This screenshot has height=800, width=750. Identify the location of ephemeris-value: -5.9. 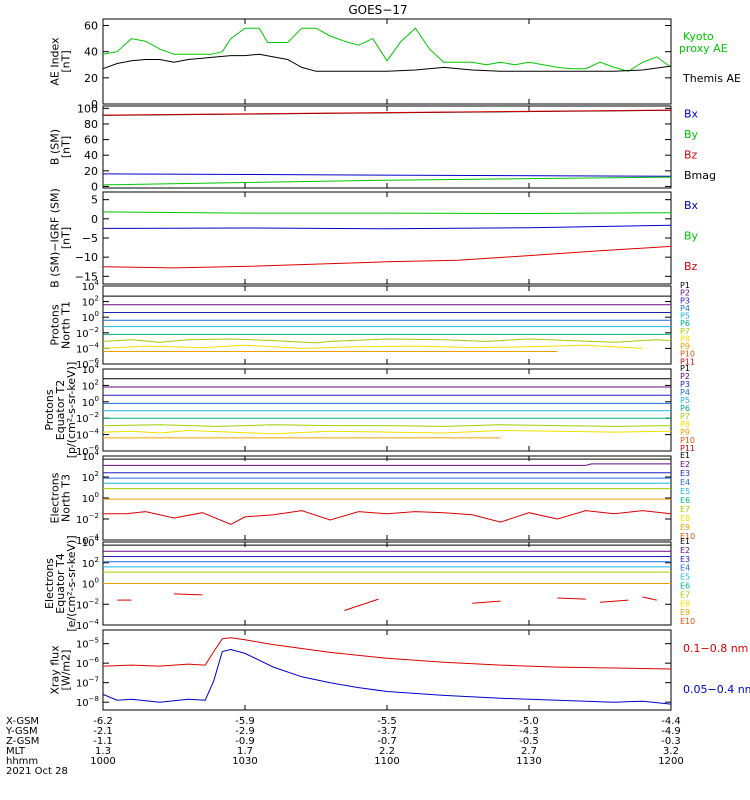
(245, 721).